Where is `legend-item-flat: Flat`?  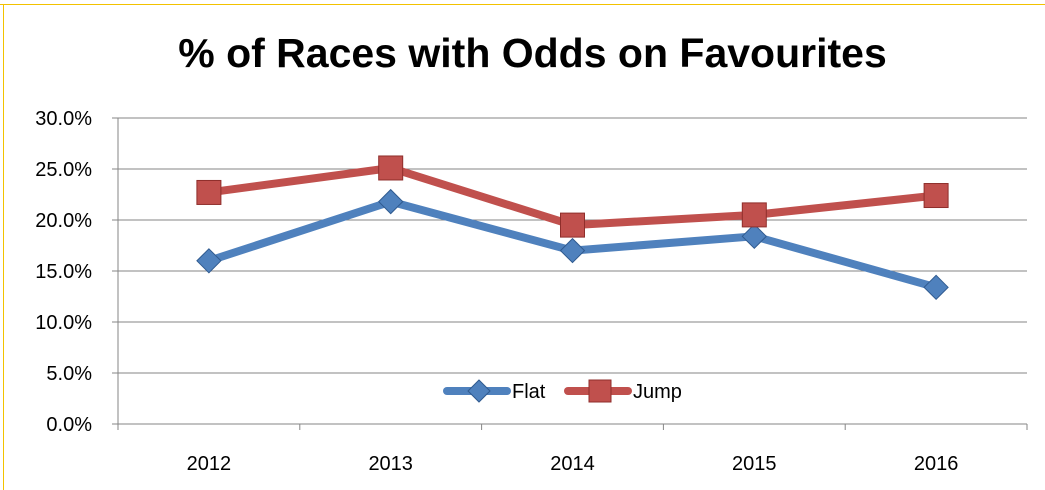 legend-item-flat: Flat is located at coordinates (494, 391).